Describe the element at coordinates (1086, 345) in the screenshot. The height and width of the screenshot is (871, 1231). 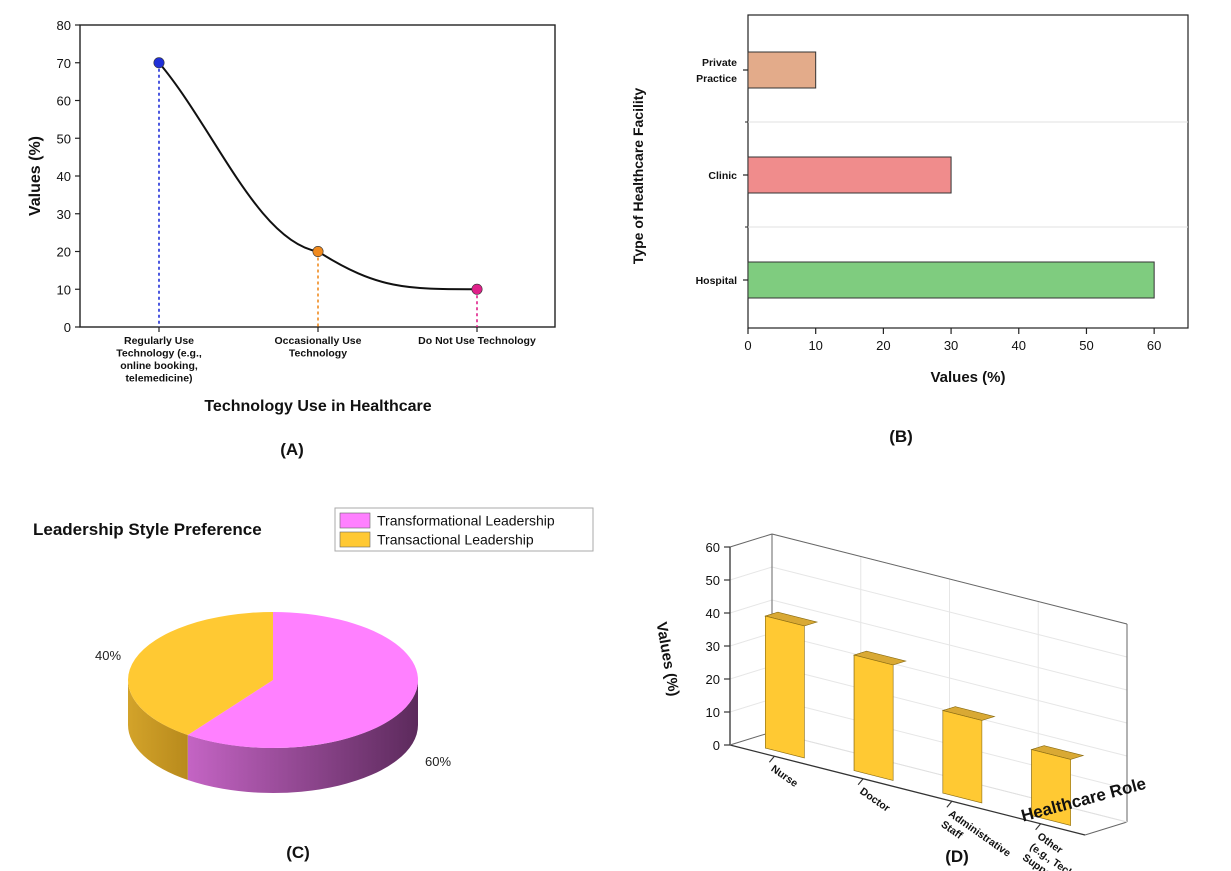
I see `panel-b-x-tick-label: 50` at that location.